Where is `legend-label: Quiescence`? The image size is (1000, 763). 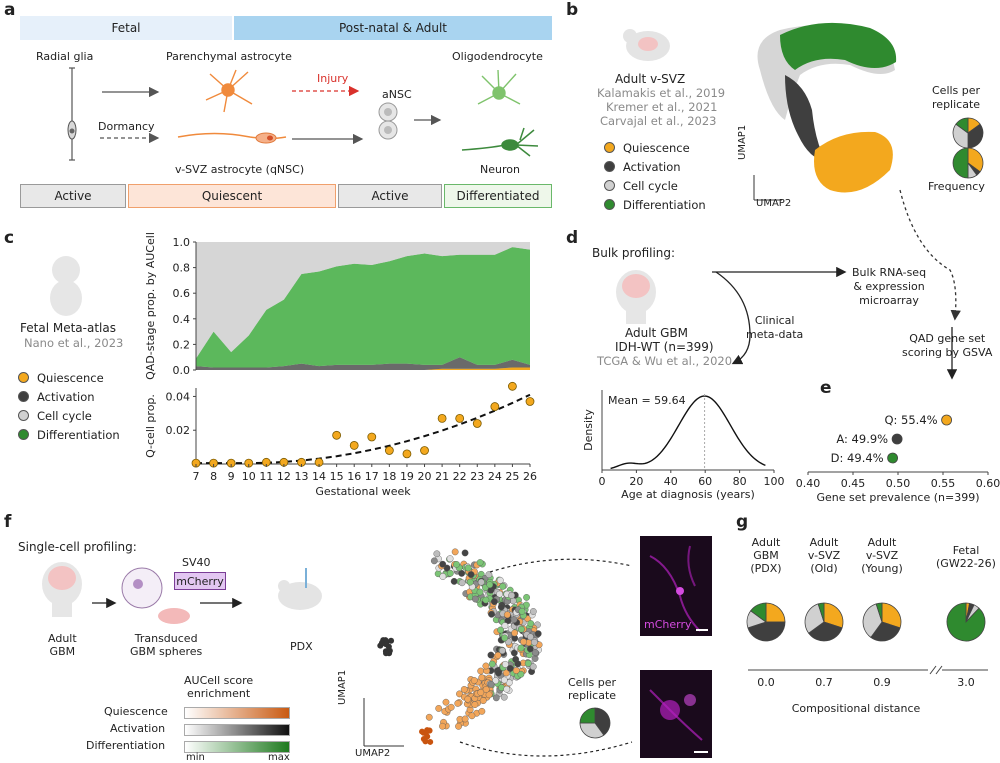 legend-label: Quiescence is located at coordinates (656, 147).